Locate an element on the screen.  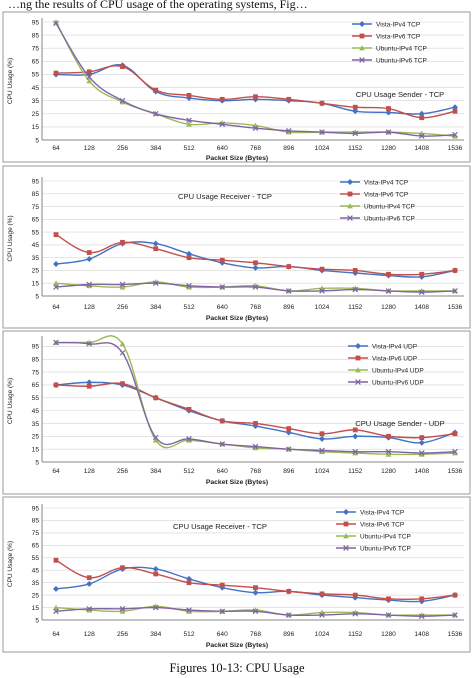
x-tick-label: 768 is located at coordinates (255, 471).